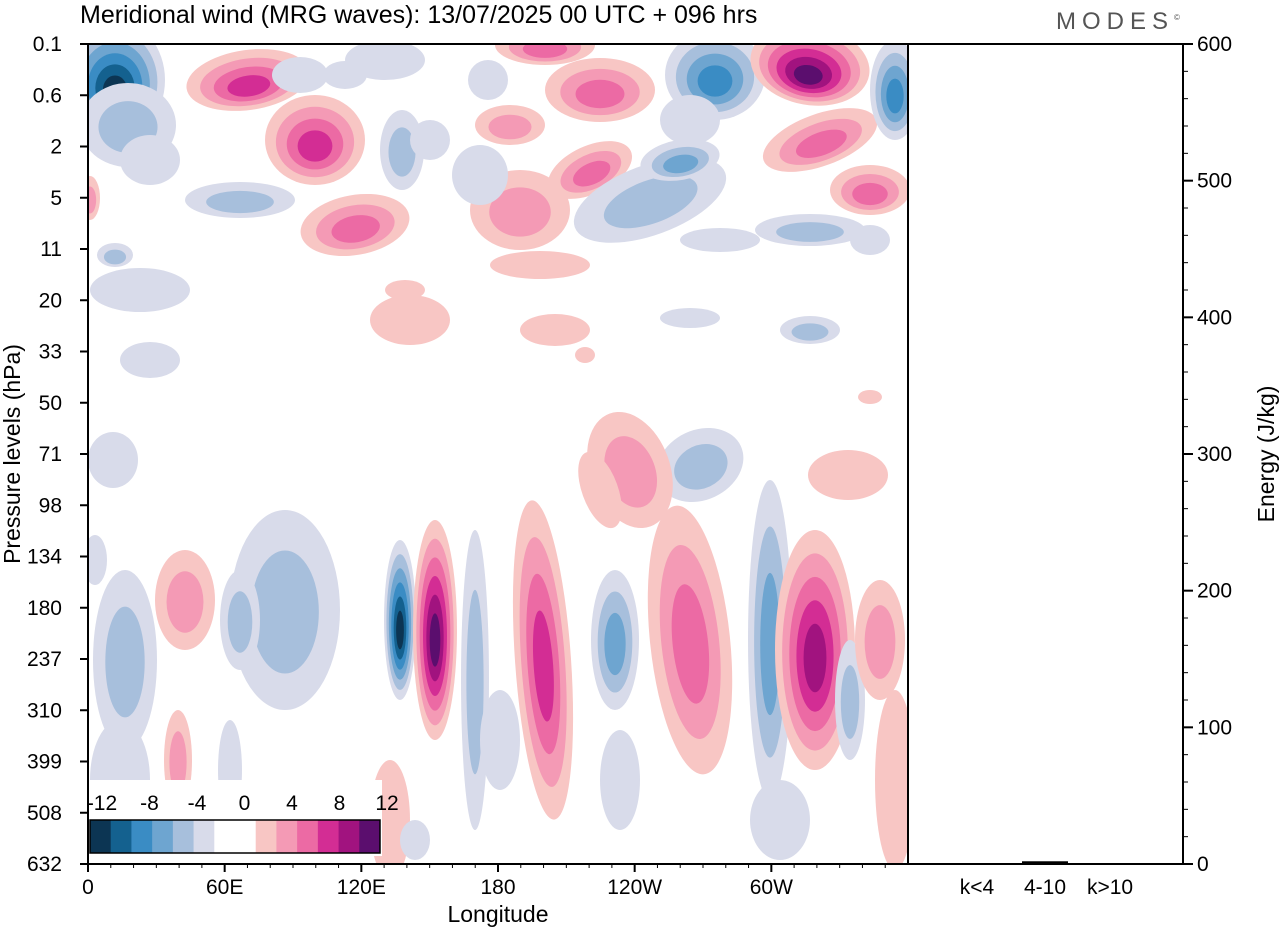  I want to click on energy-axis-label: Energy (J/kg), so click(1266, 454).